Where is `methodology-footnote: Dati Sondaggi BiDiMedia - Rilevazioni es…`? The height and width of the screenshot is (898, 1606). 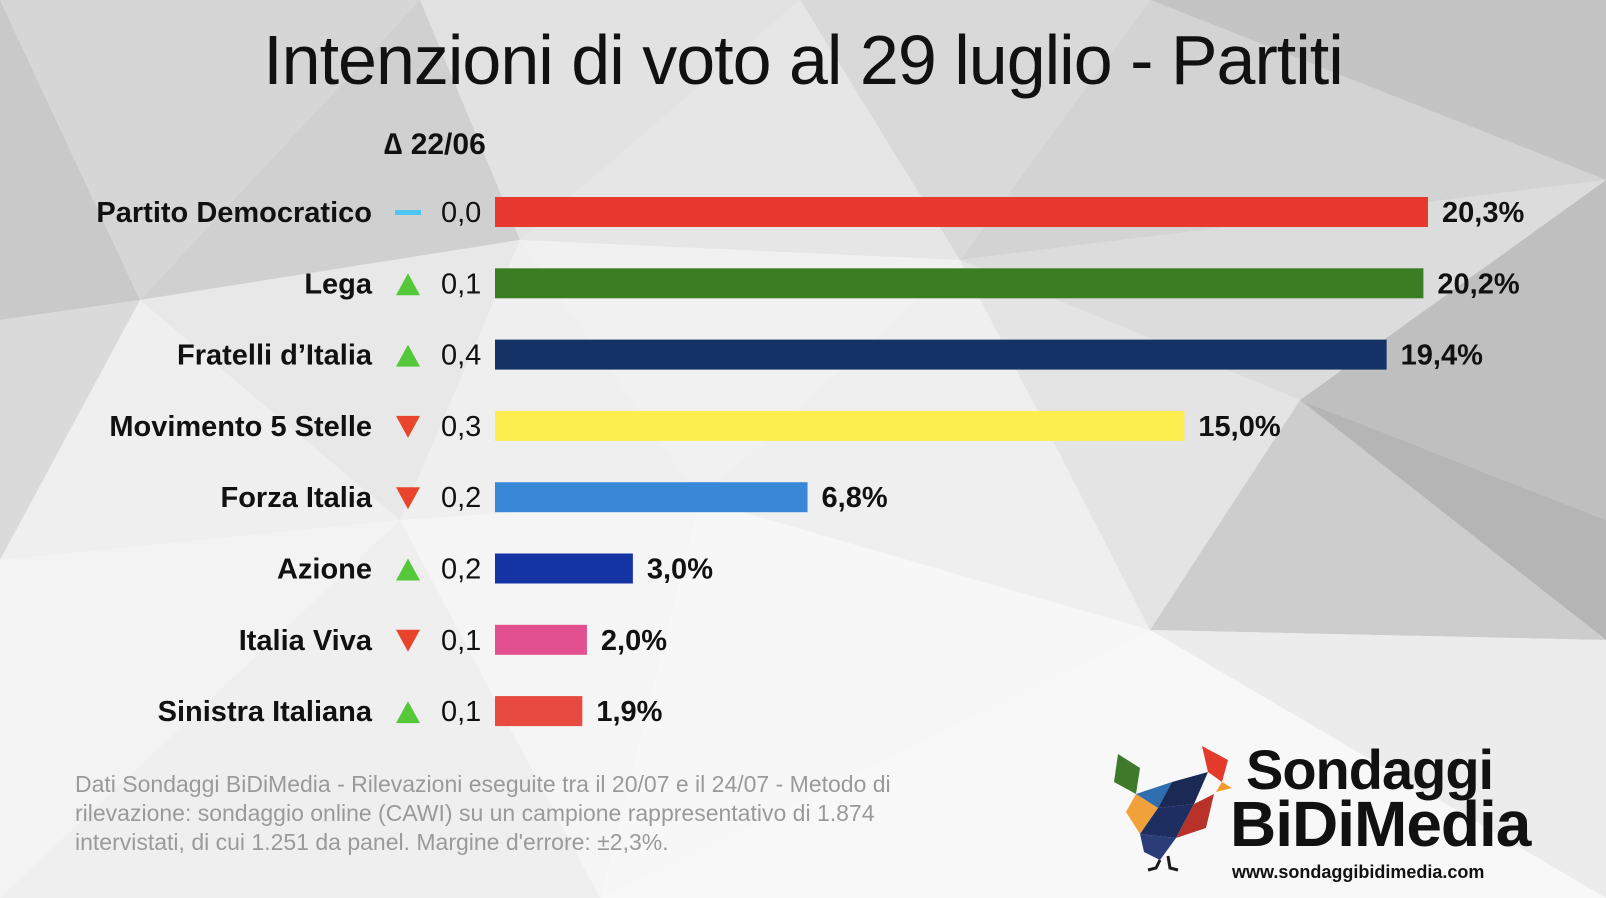
methodology-footnote: Dati Sondaggi BiDiMedia - Rilevazioni es… is located at coordinates (483, 813).